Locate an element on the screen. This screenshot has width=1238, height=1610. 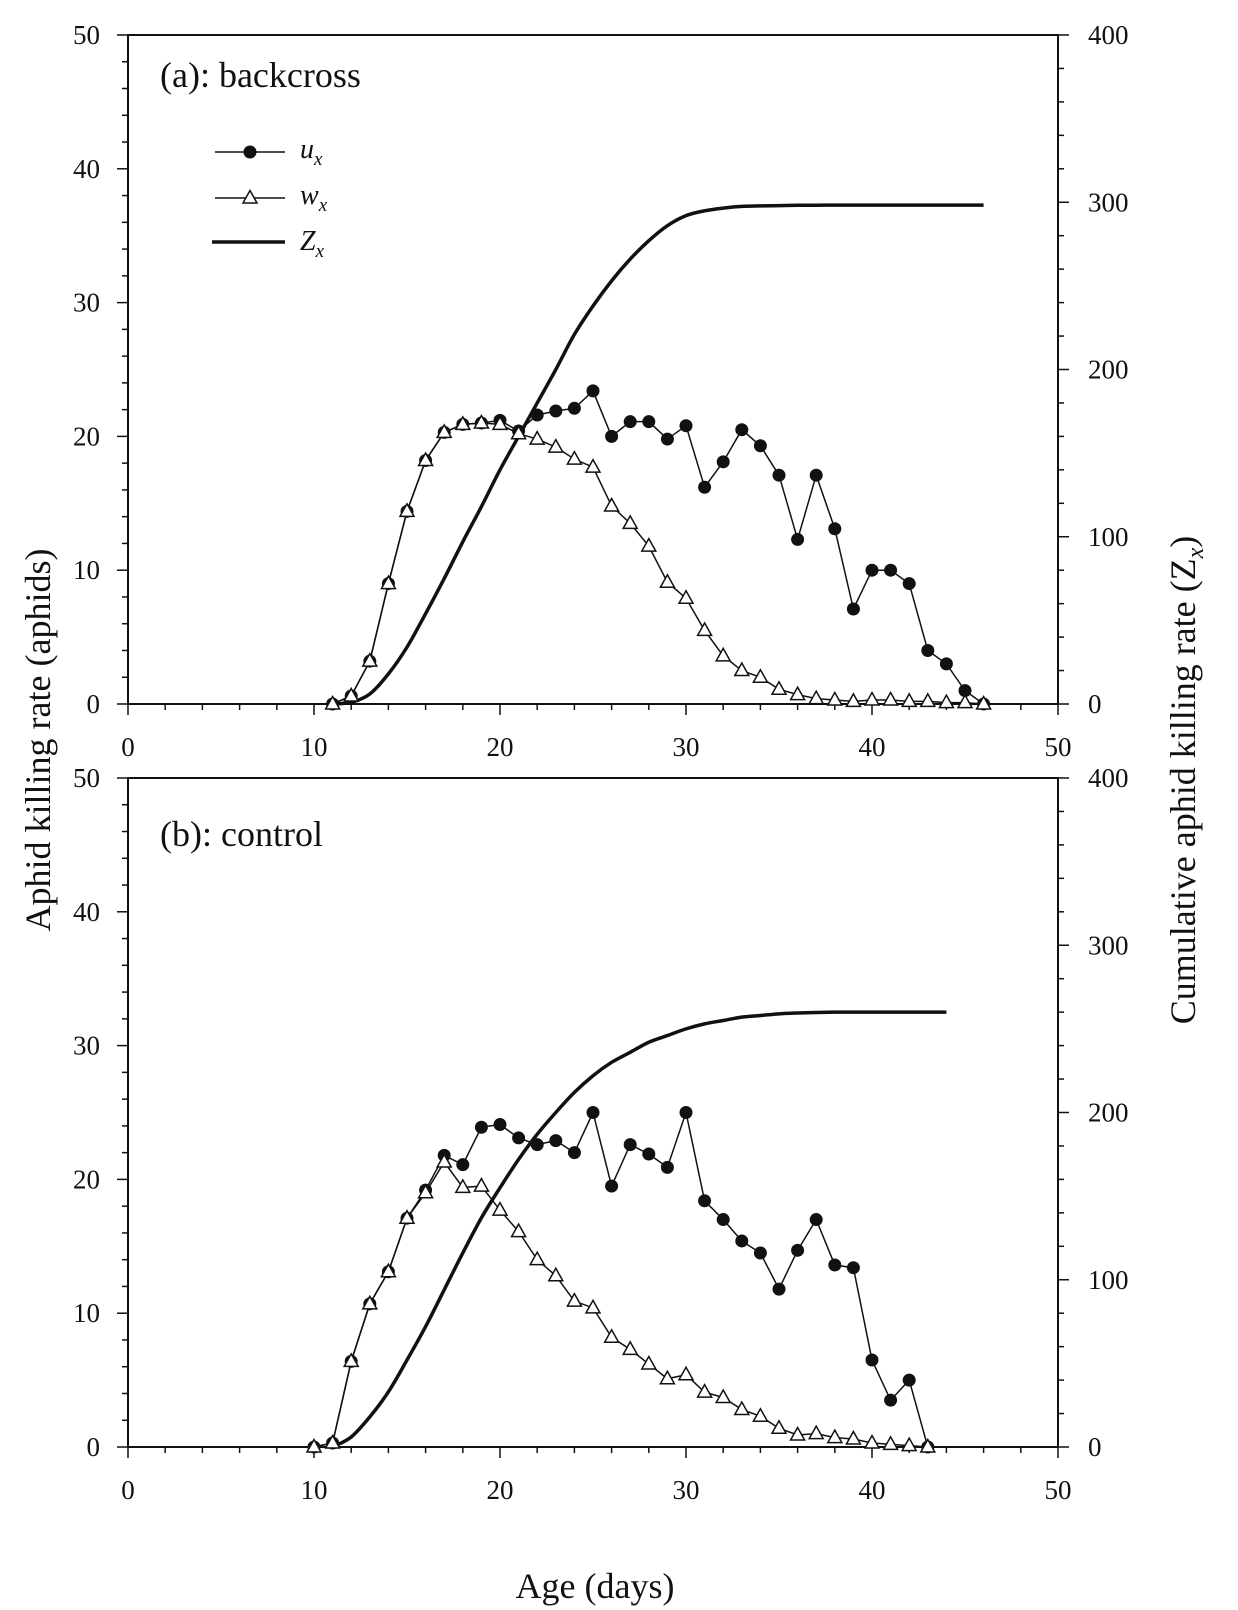
panel-b-y-right-tick-label: 100 is located at coordinates (1108, 1280).